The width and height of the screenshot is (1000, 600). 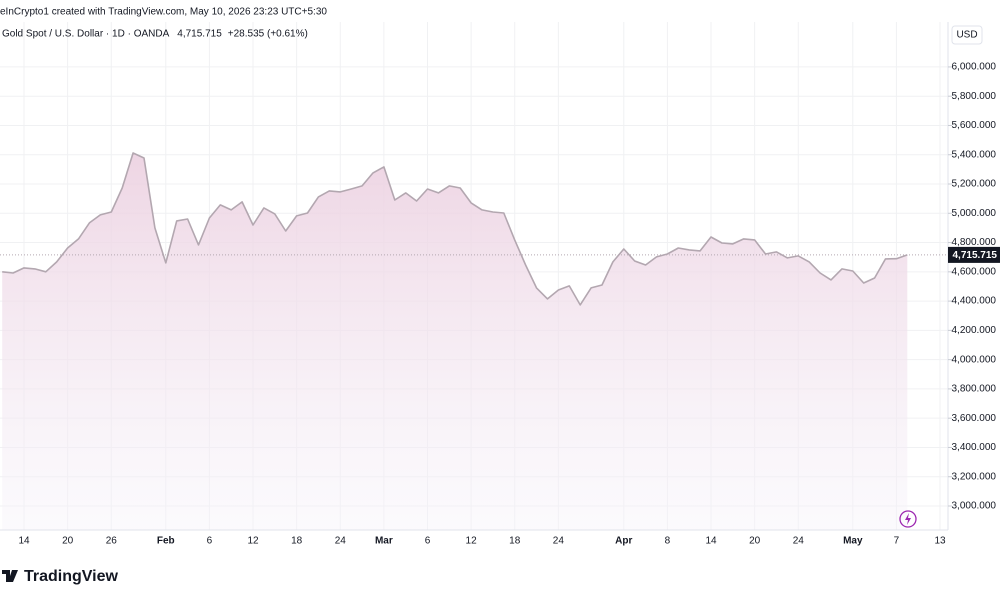 I want to click on y-tick-label: 3,400.000, so click(x=974, y=447).